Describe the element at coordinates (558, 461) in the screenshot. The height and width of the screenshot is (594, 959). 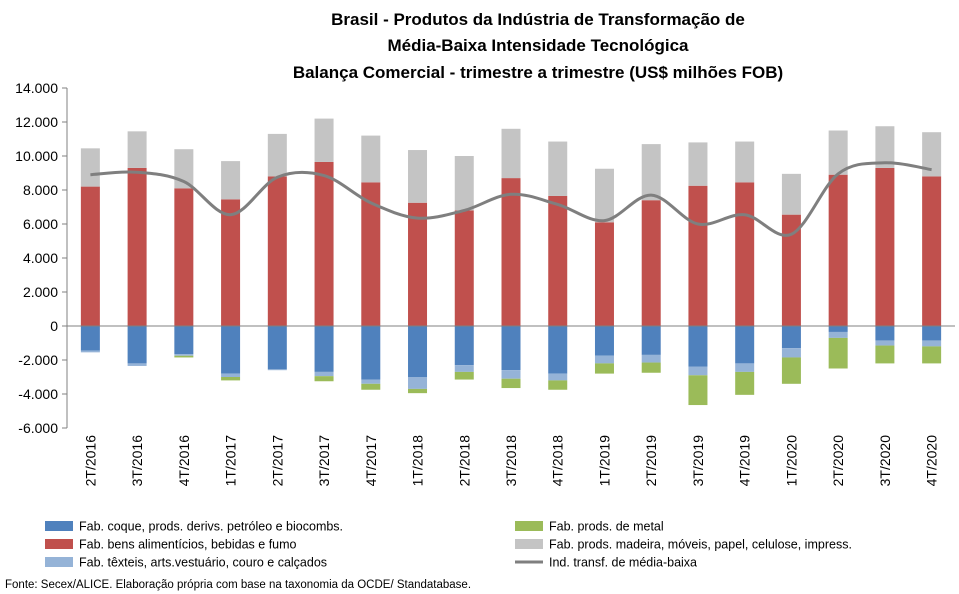
I see `x-tick-label: 4T/2018` at that location.